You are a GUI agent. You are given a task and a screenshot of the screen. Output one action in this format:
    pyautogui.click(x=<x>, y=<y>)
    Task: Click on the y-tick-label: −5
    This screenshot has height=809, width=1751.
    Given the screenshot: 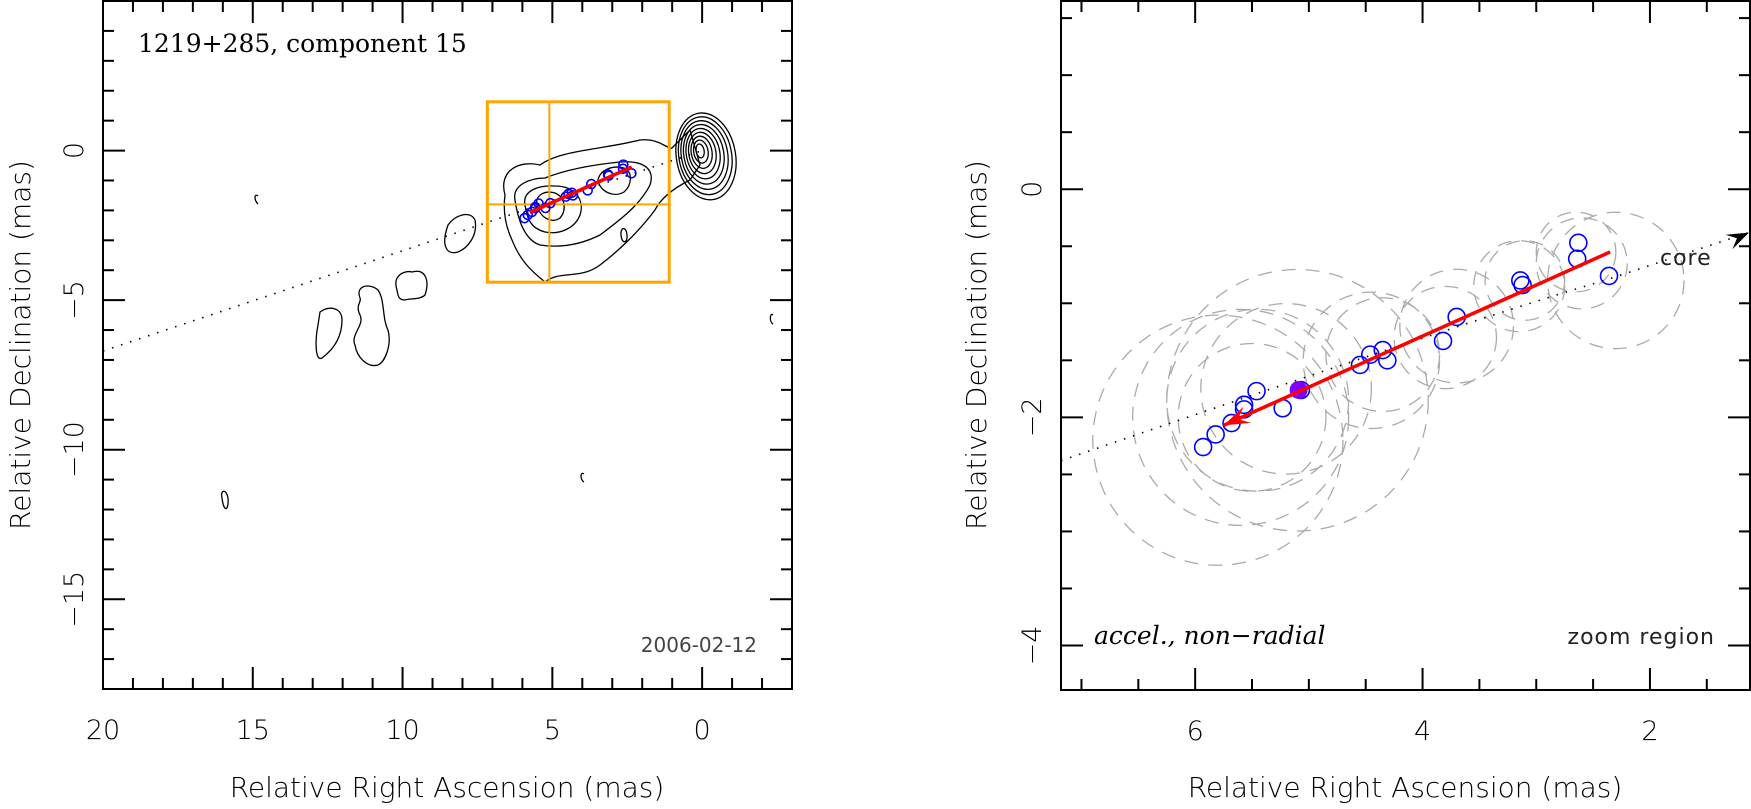 What is the action you would take?
    pyautogui.click(x=74, y=300)
    